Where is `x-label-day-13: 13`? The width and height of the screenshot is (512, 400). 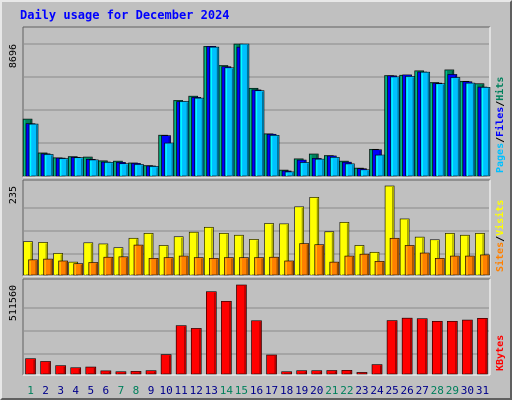
x-label-day-13: 13 is located at coordinates (211, 390).